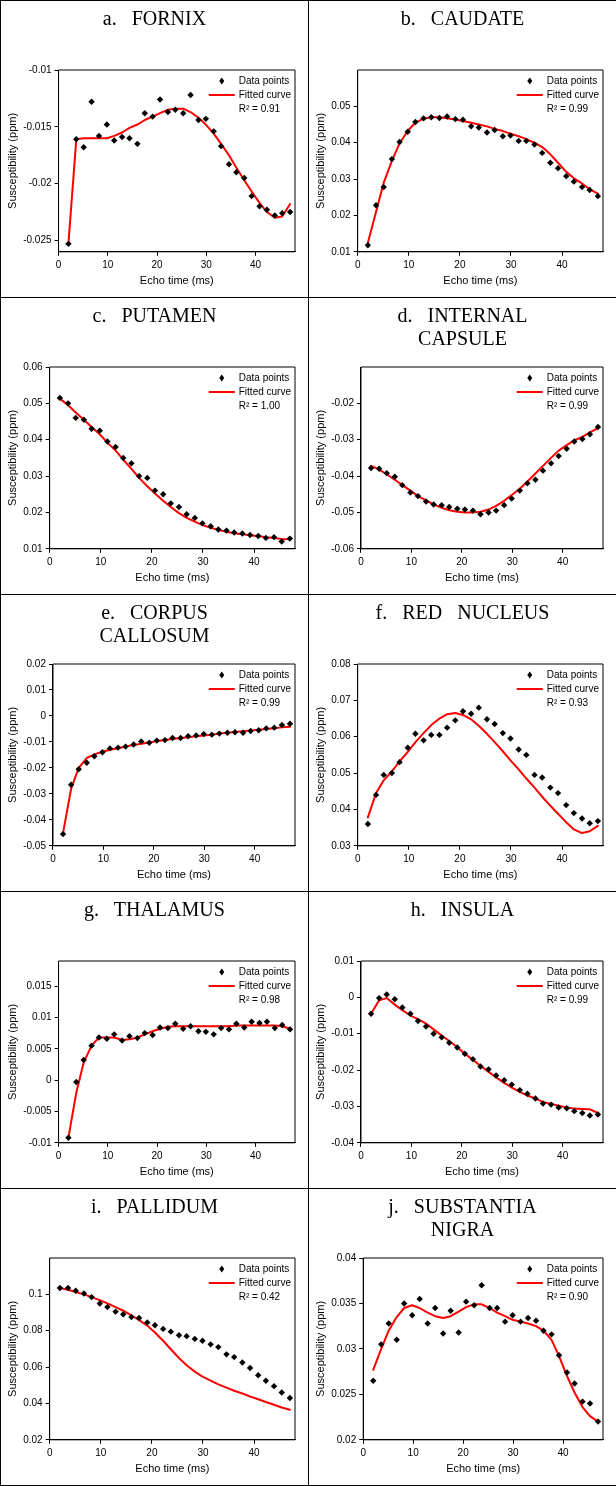 This screenshot has width=616, height=1486. What do you see at coordinates (462, 613) in the screenshot?
I see `chart-title: f. RED NUCLEUS` at bounding box center [462, 613].